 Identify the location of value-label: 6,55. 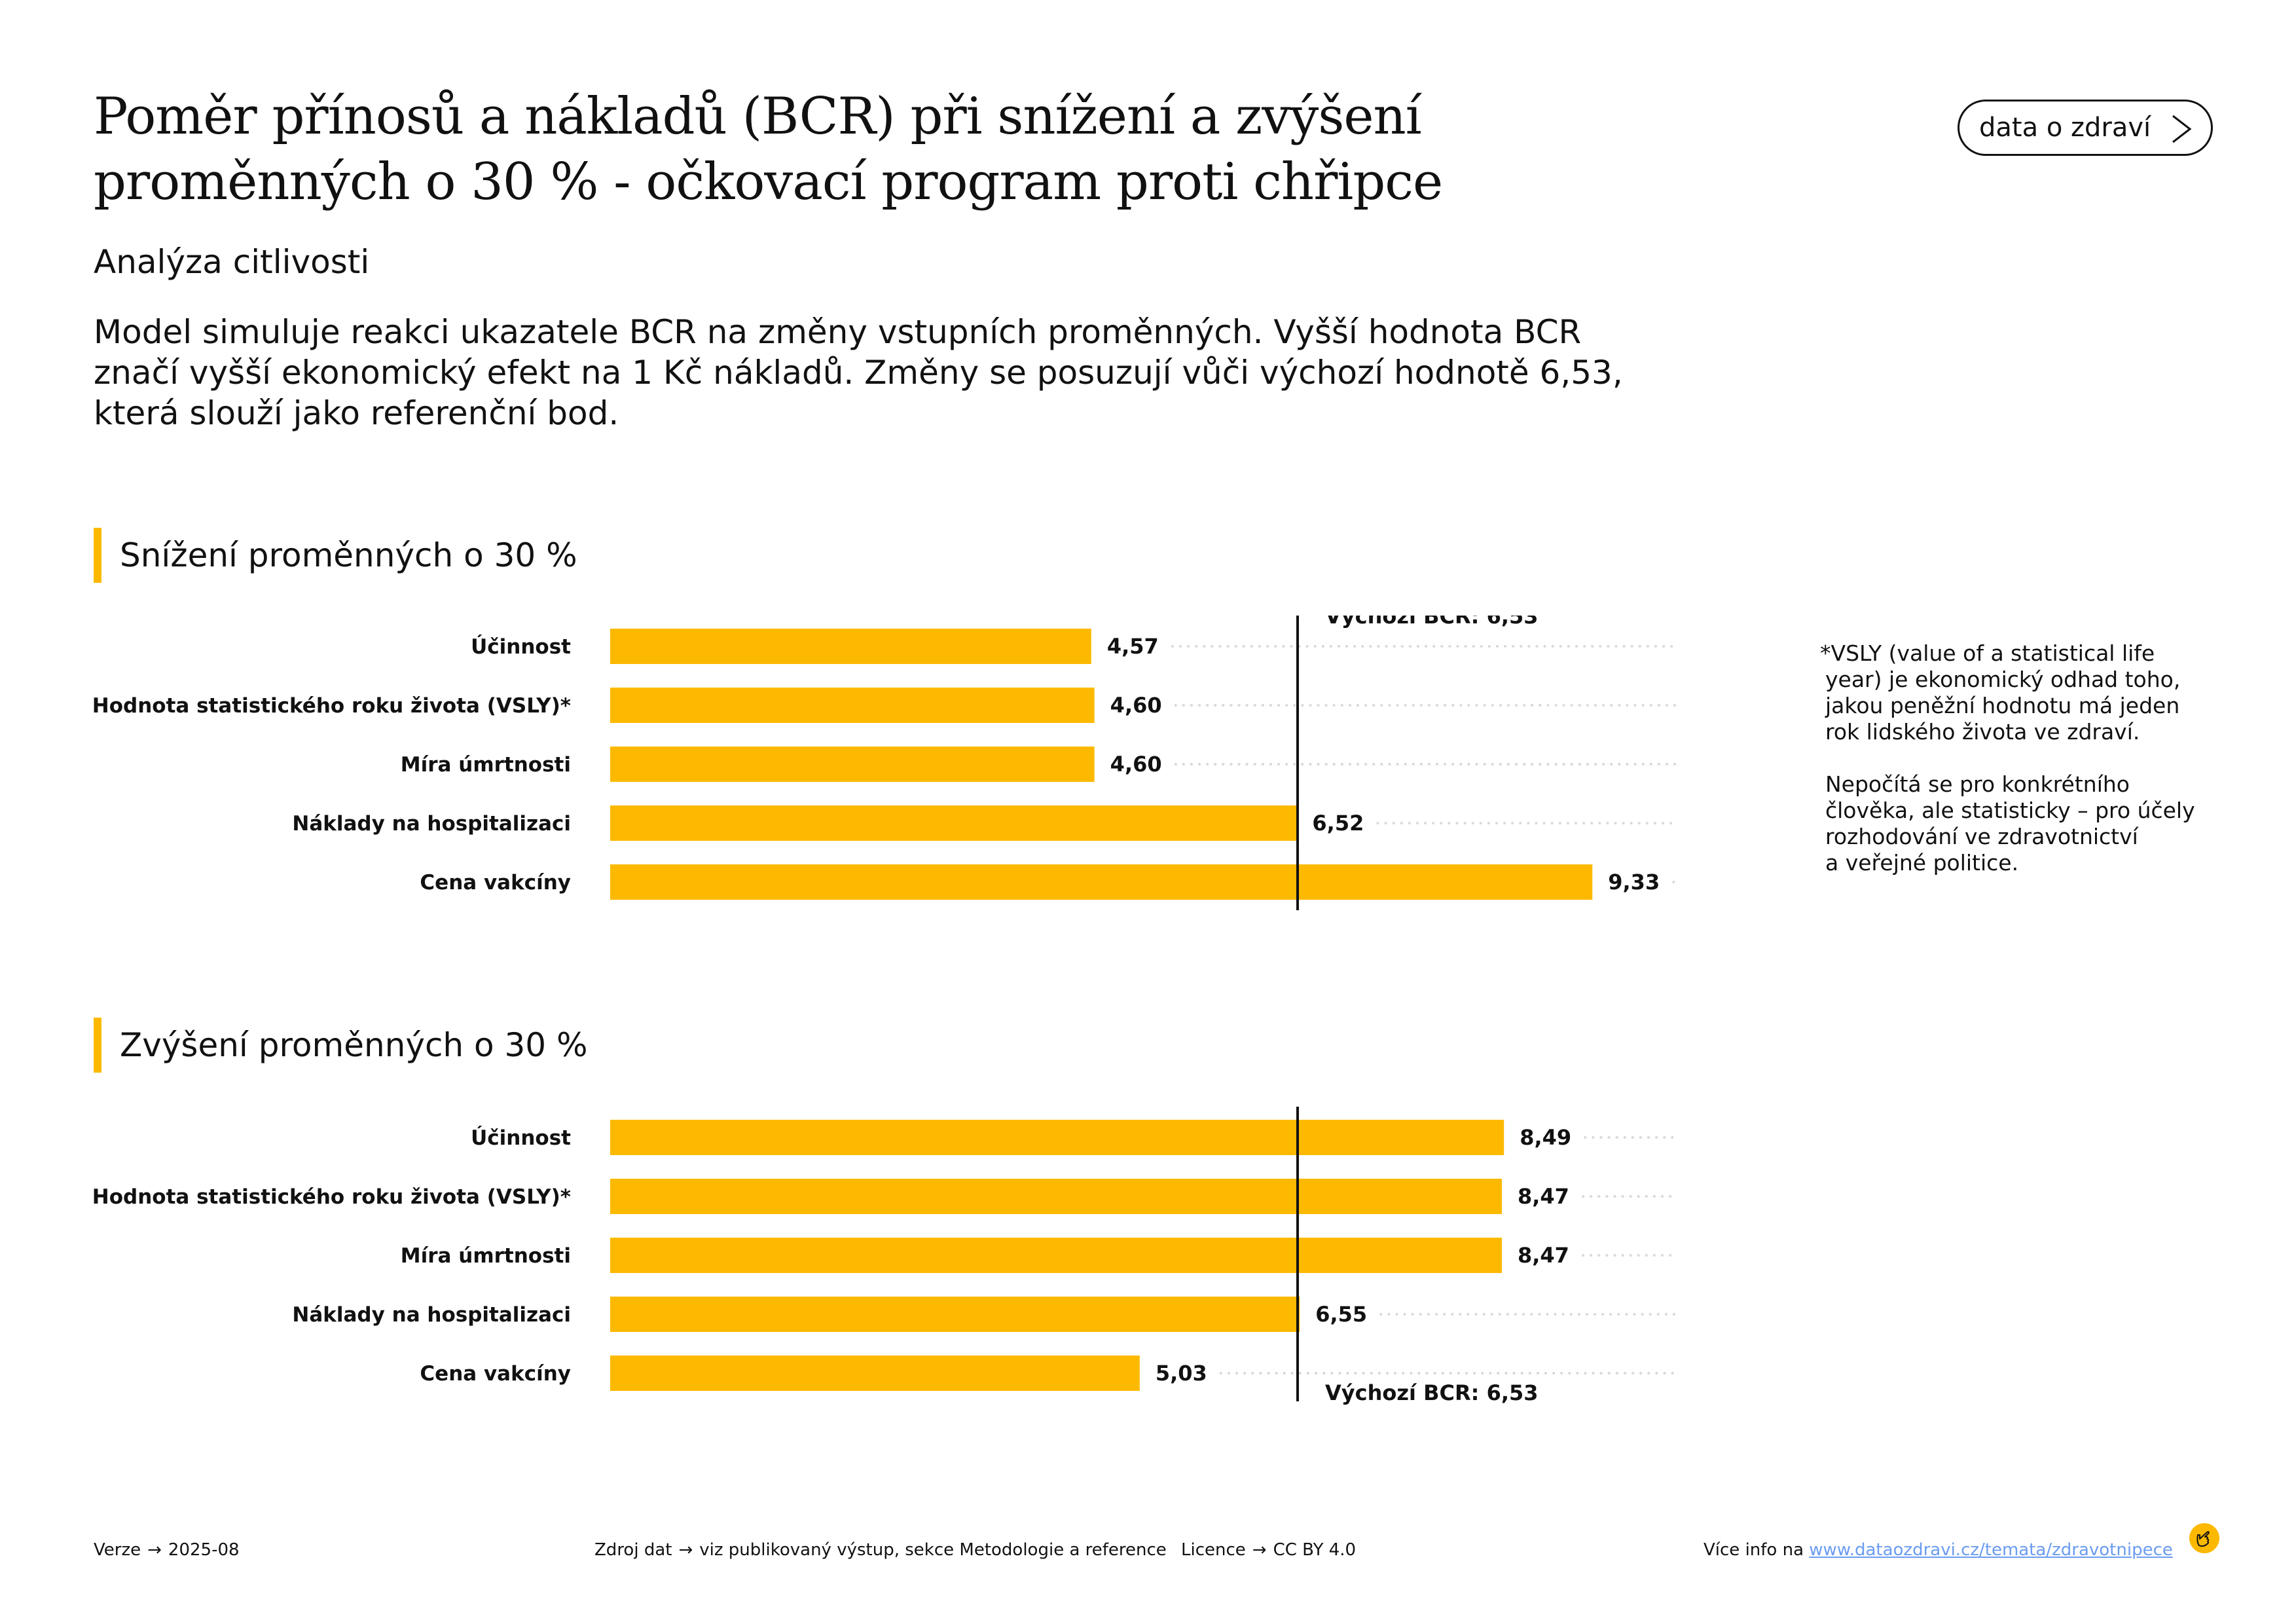
(1341, 1314).